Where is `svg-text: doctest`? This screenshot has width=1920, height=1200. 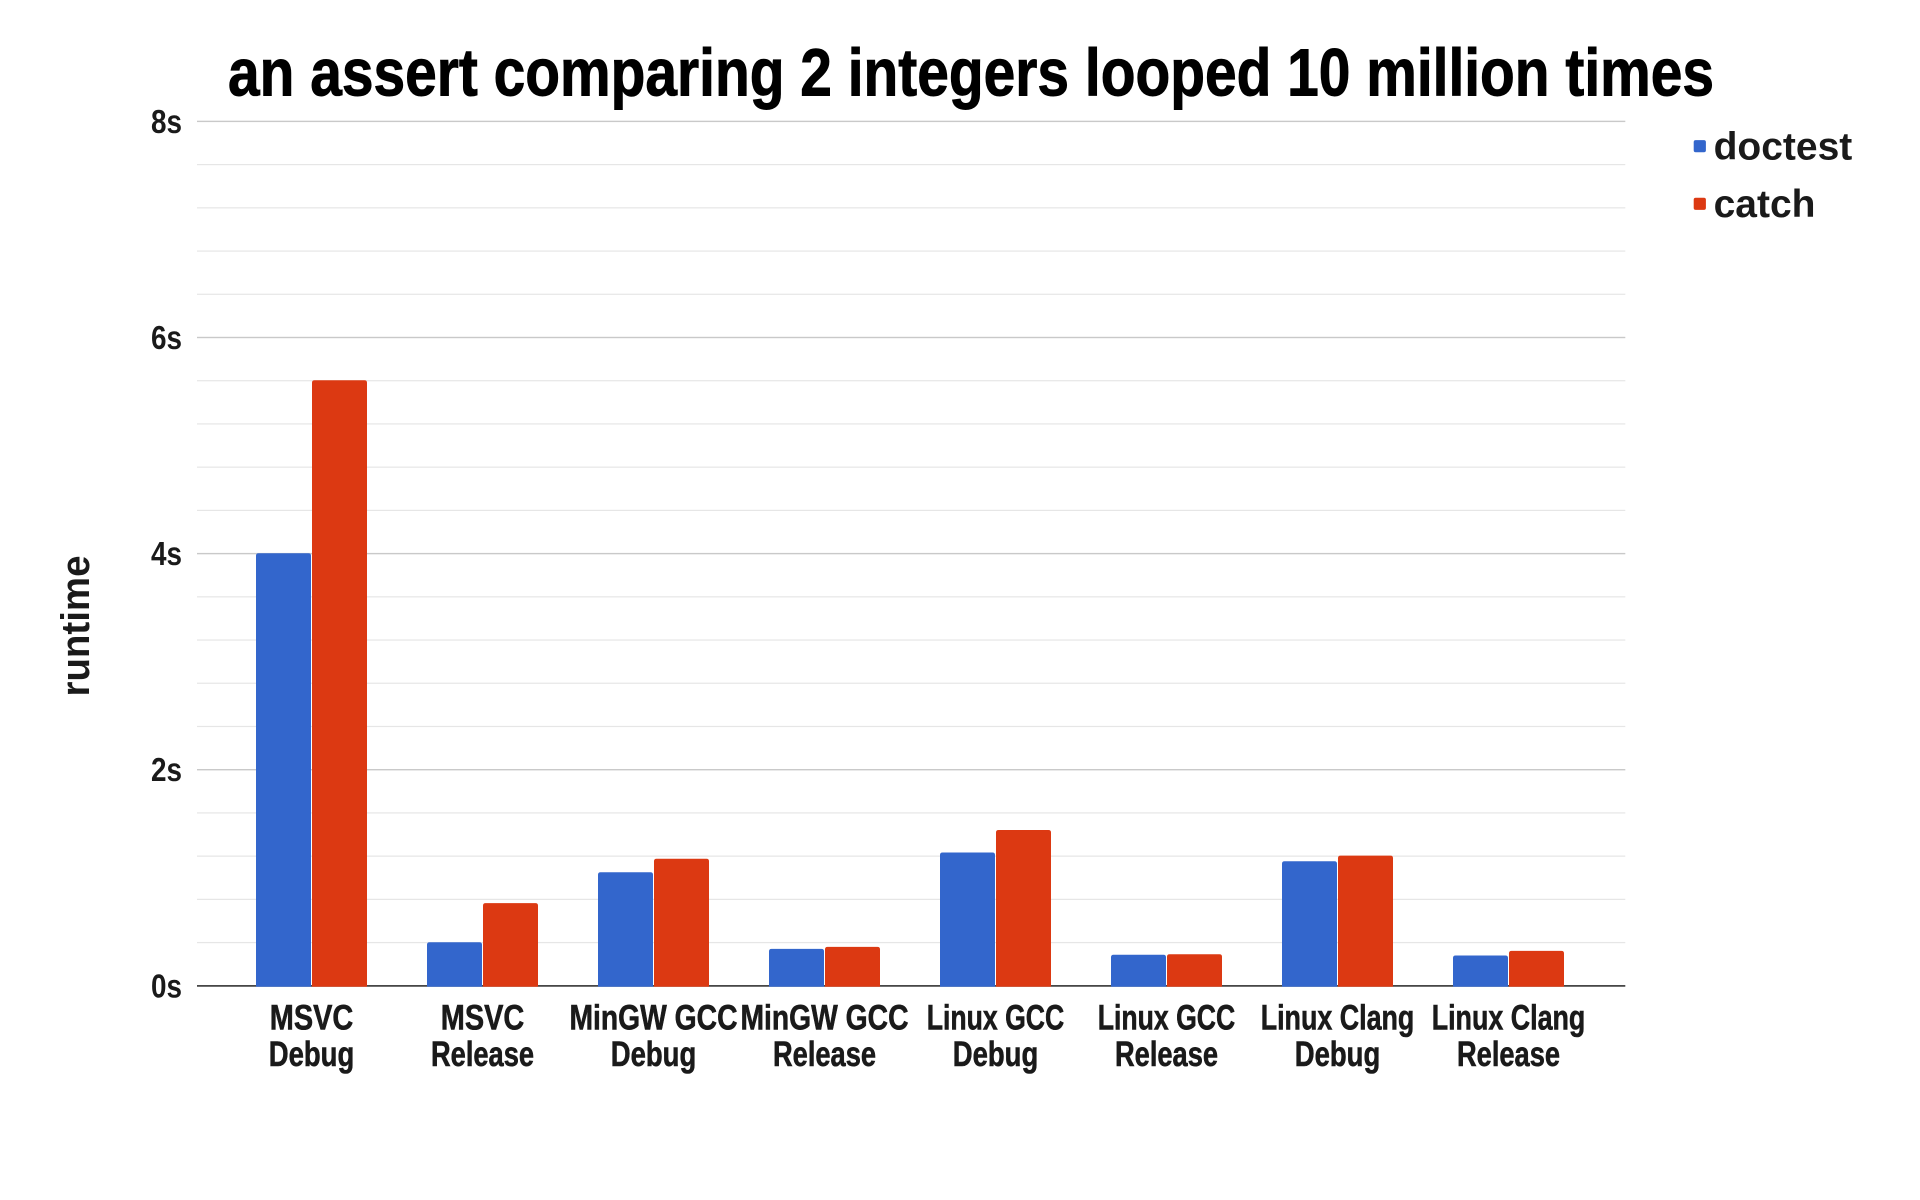
svg-text: doctest is located at coordinates (1783, 147).